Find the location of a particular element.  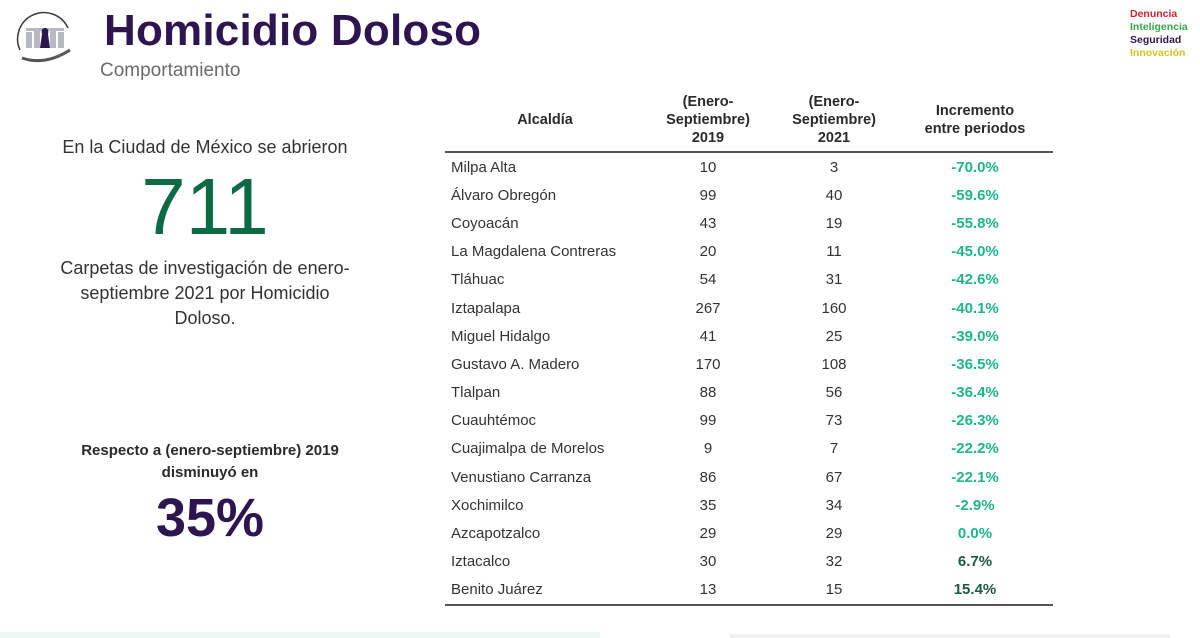

table-row: Benito Juárez 13 15 15.4% is located at coordinates (749, 591).